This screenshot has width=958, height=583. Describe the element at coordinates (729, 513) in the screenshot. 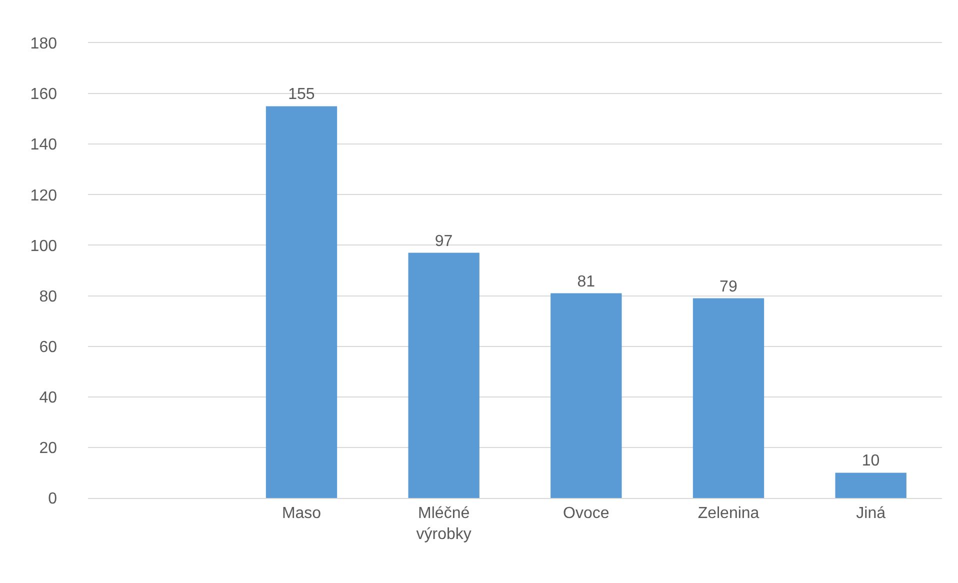

I see `x-tick-label: Zelenina` at that location.